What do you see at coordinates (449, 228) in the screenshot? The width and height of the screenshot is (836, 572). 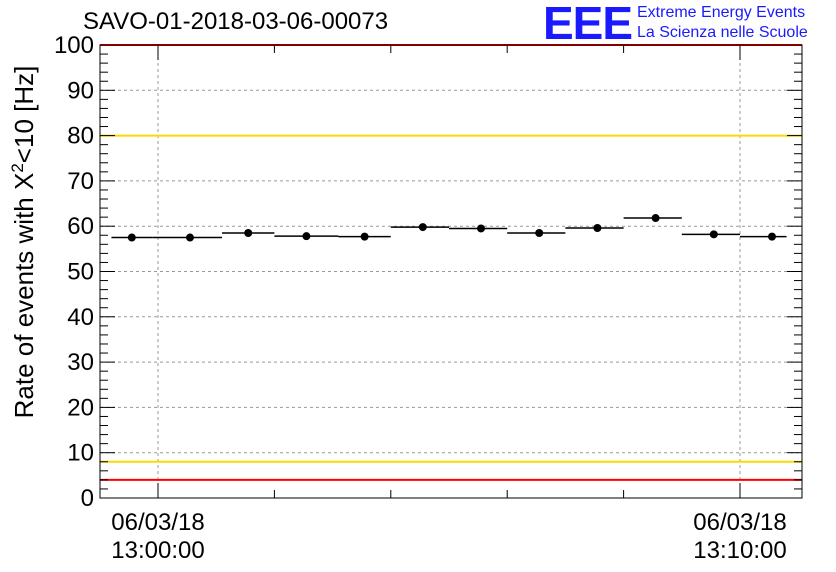 I see `data-points` at bounding box center [449, 228].